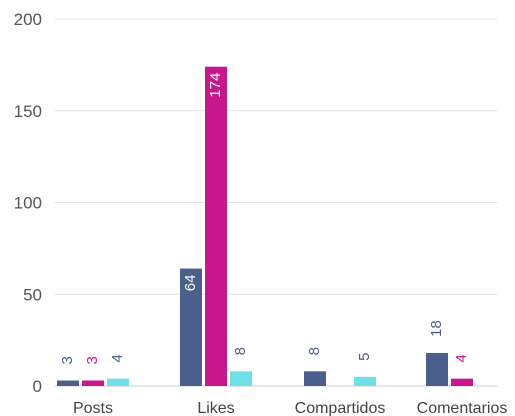 The width and height of the screenshot is (515, 416). What do you see at coordinates (364, 356) in the screenshot?
I see `data-label: 5` at bounding box center [364, 356].